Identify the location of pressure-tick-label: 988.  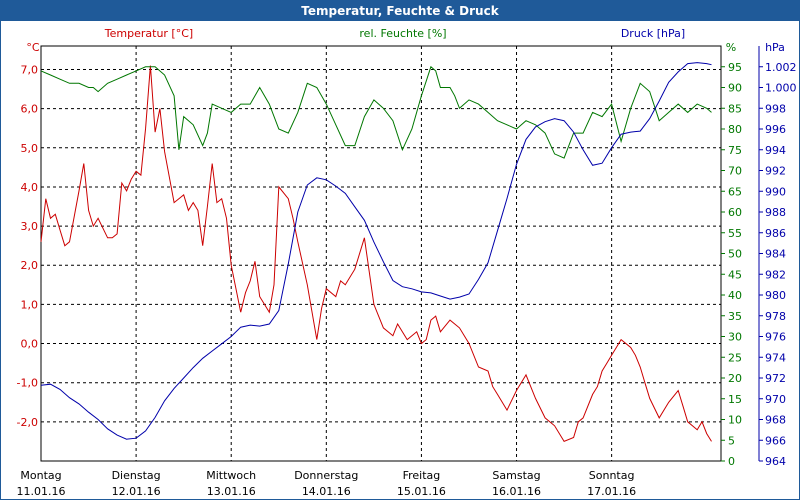
(775, 212).